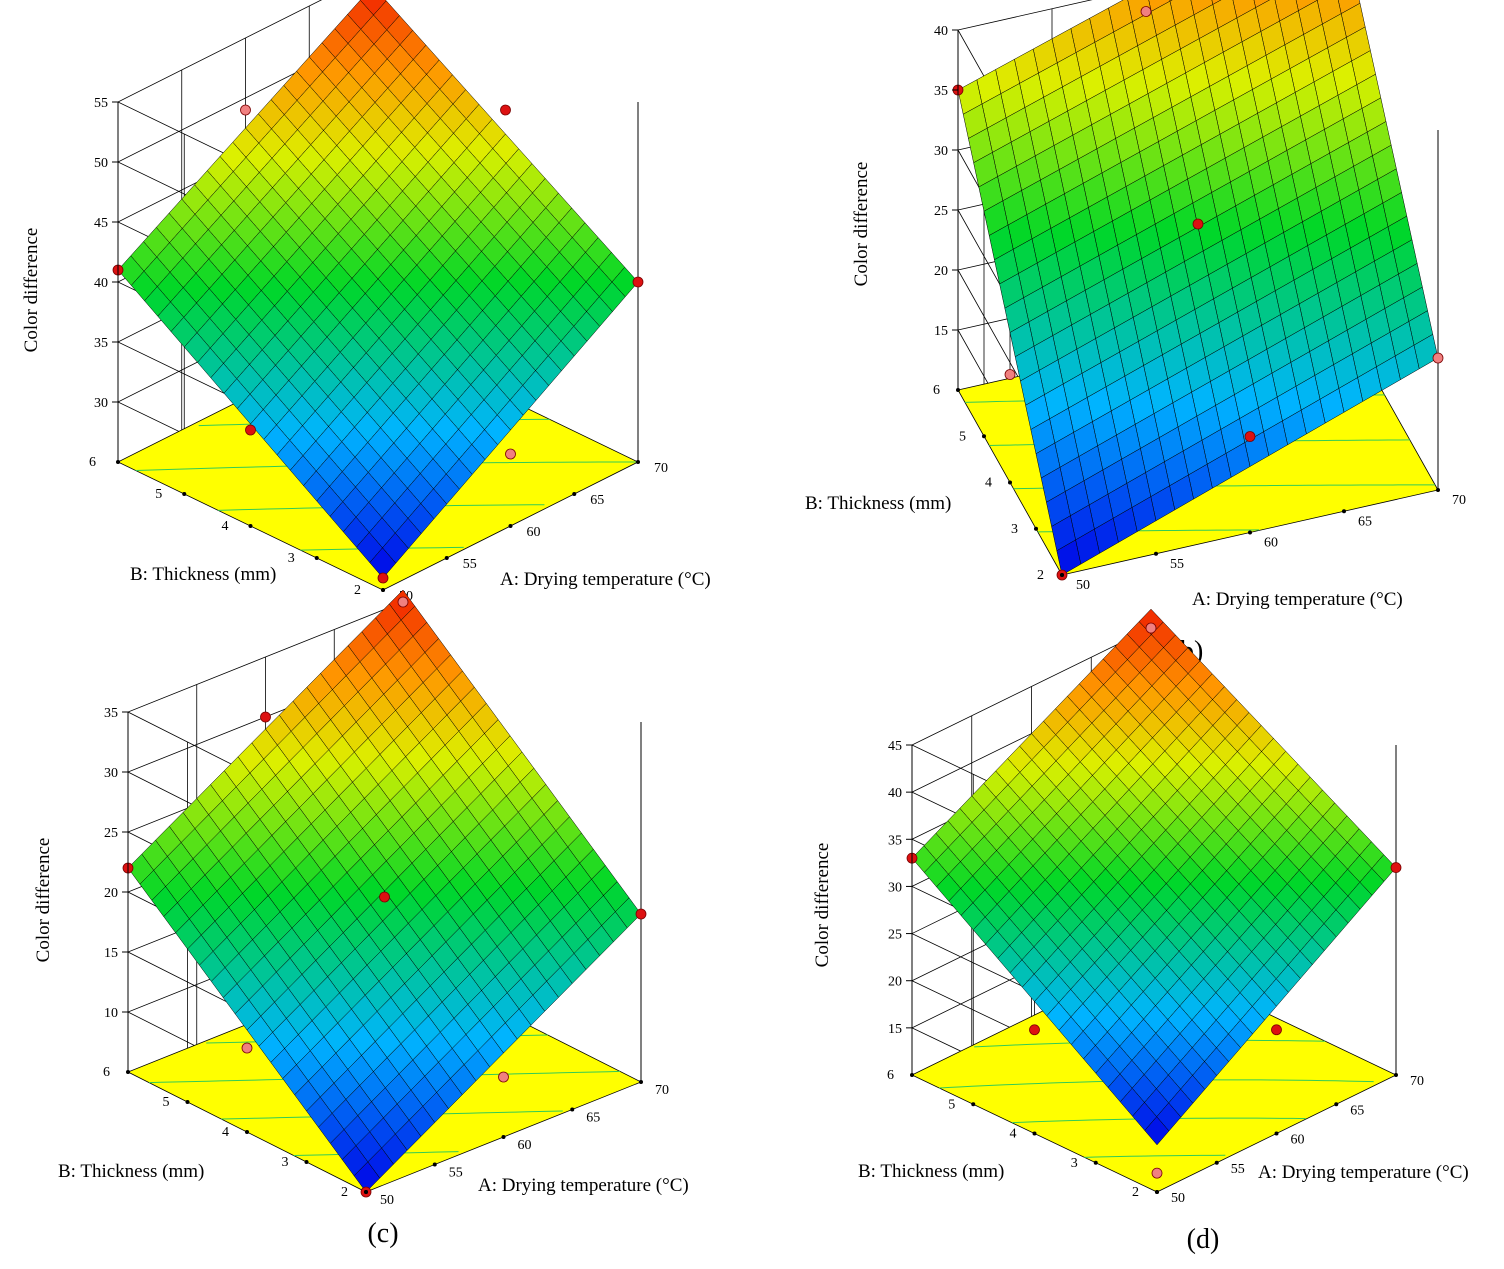 The image size is (1504, 1269). Describe the element at coordinates (382, 1233) in the screenshot. I see `panel-caption: (c)` at that location.